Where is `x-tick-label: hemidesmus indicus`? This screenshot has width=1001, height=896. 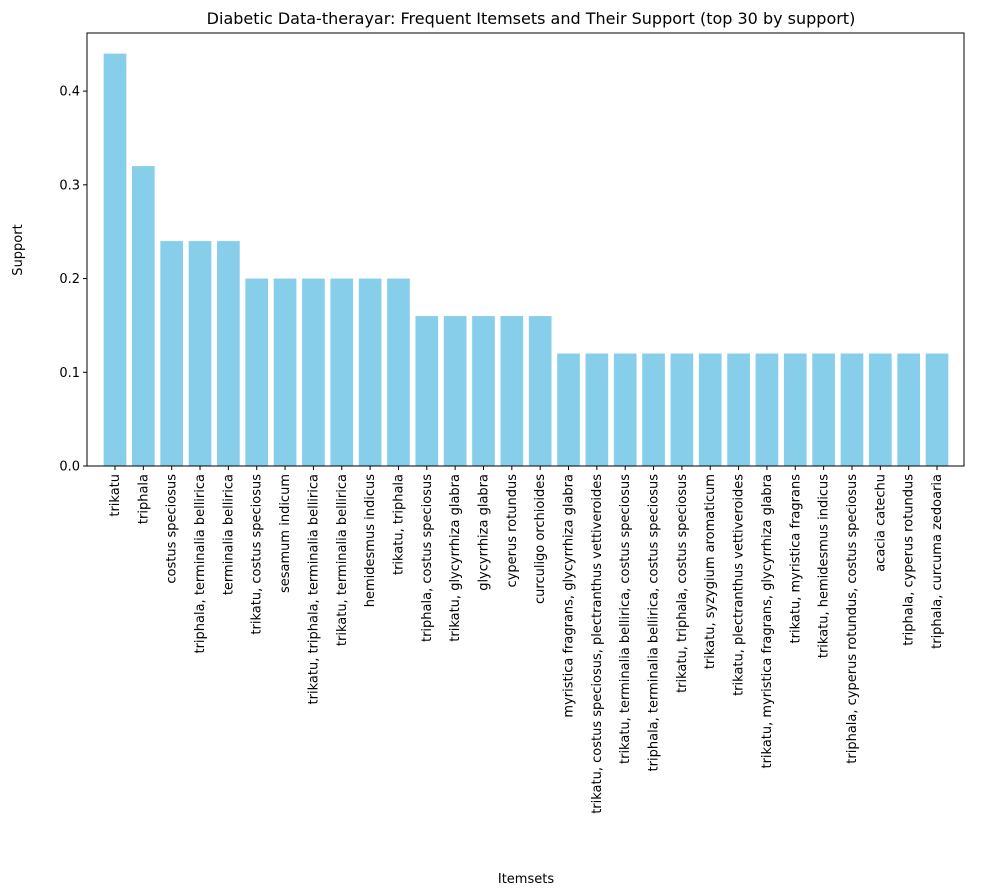
x-tick-label: hemidesmus indicus is located at coordinates (370, 540).